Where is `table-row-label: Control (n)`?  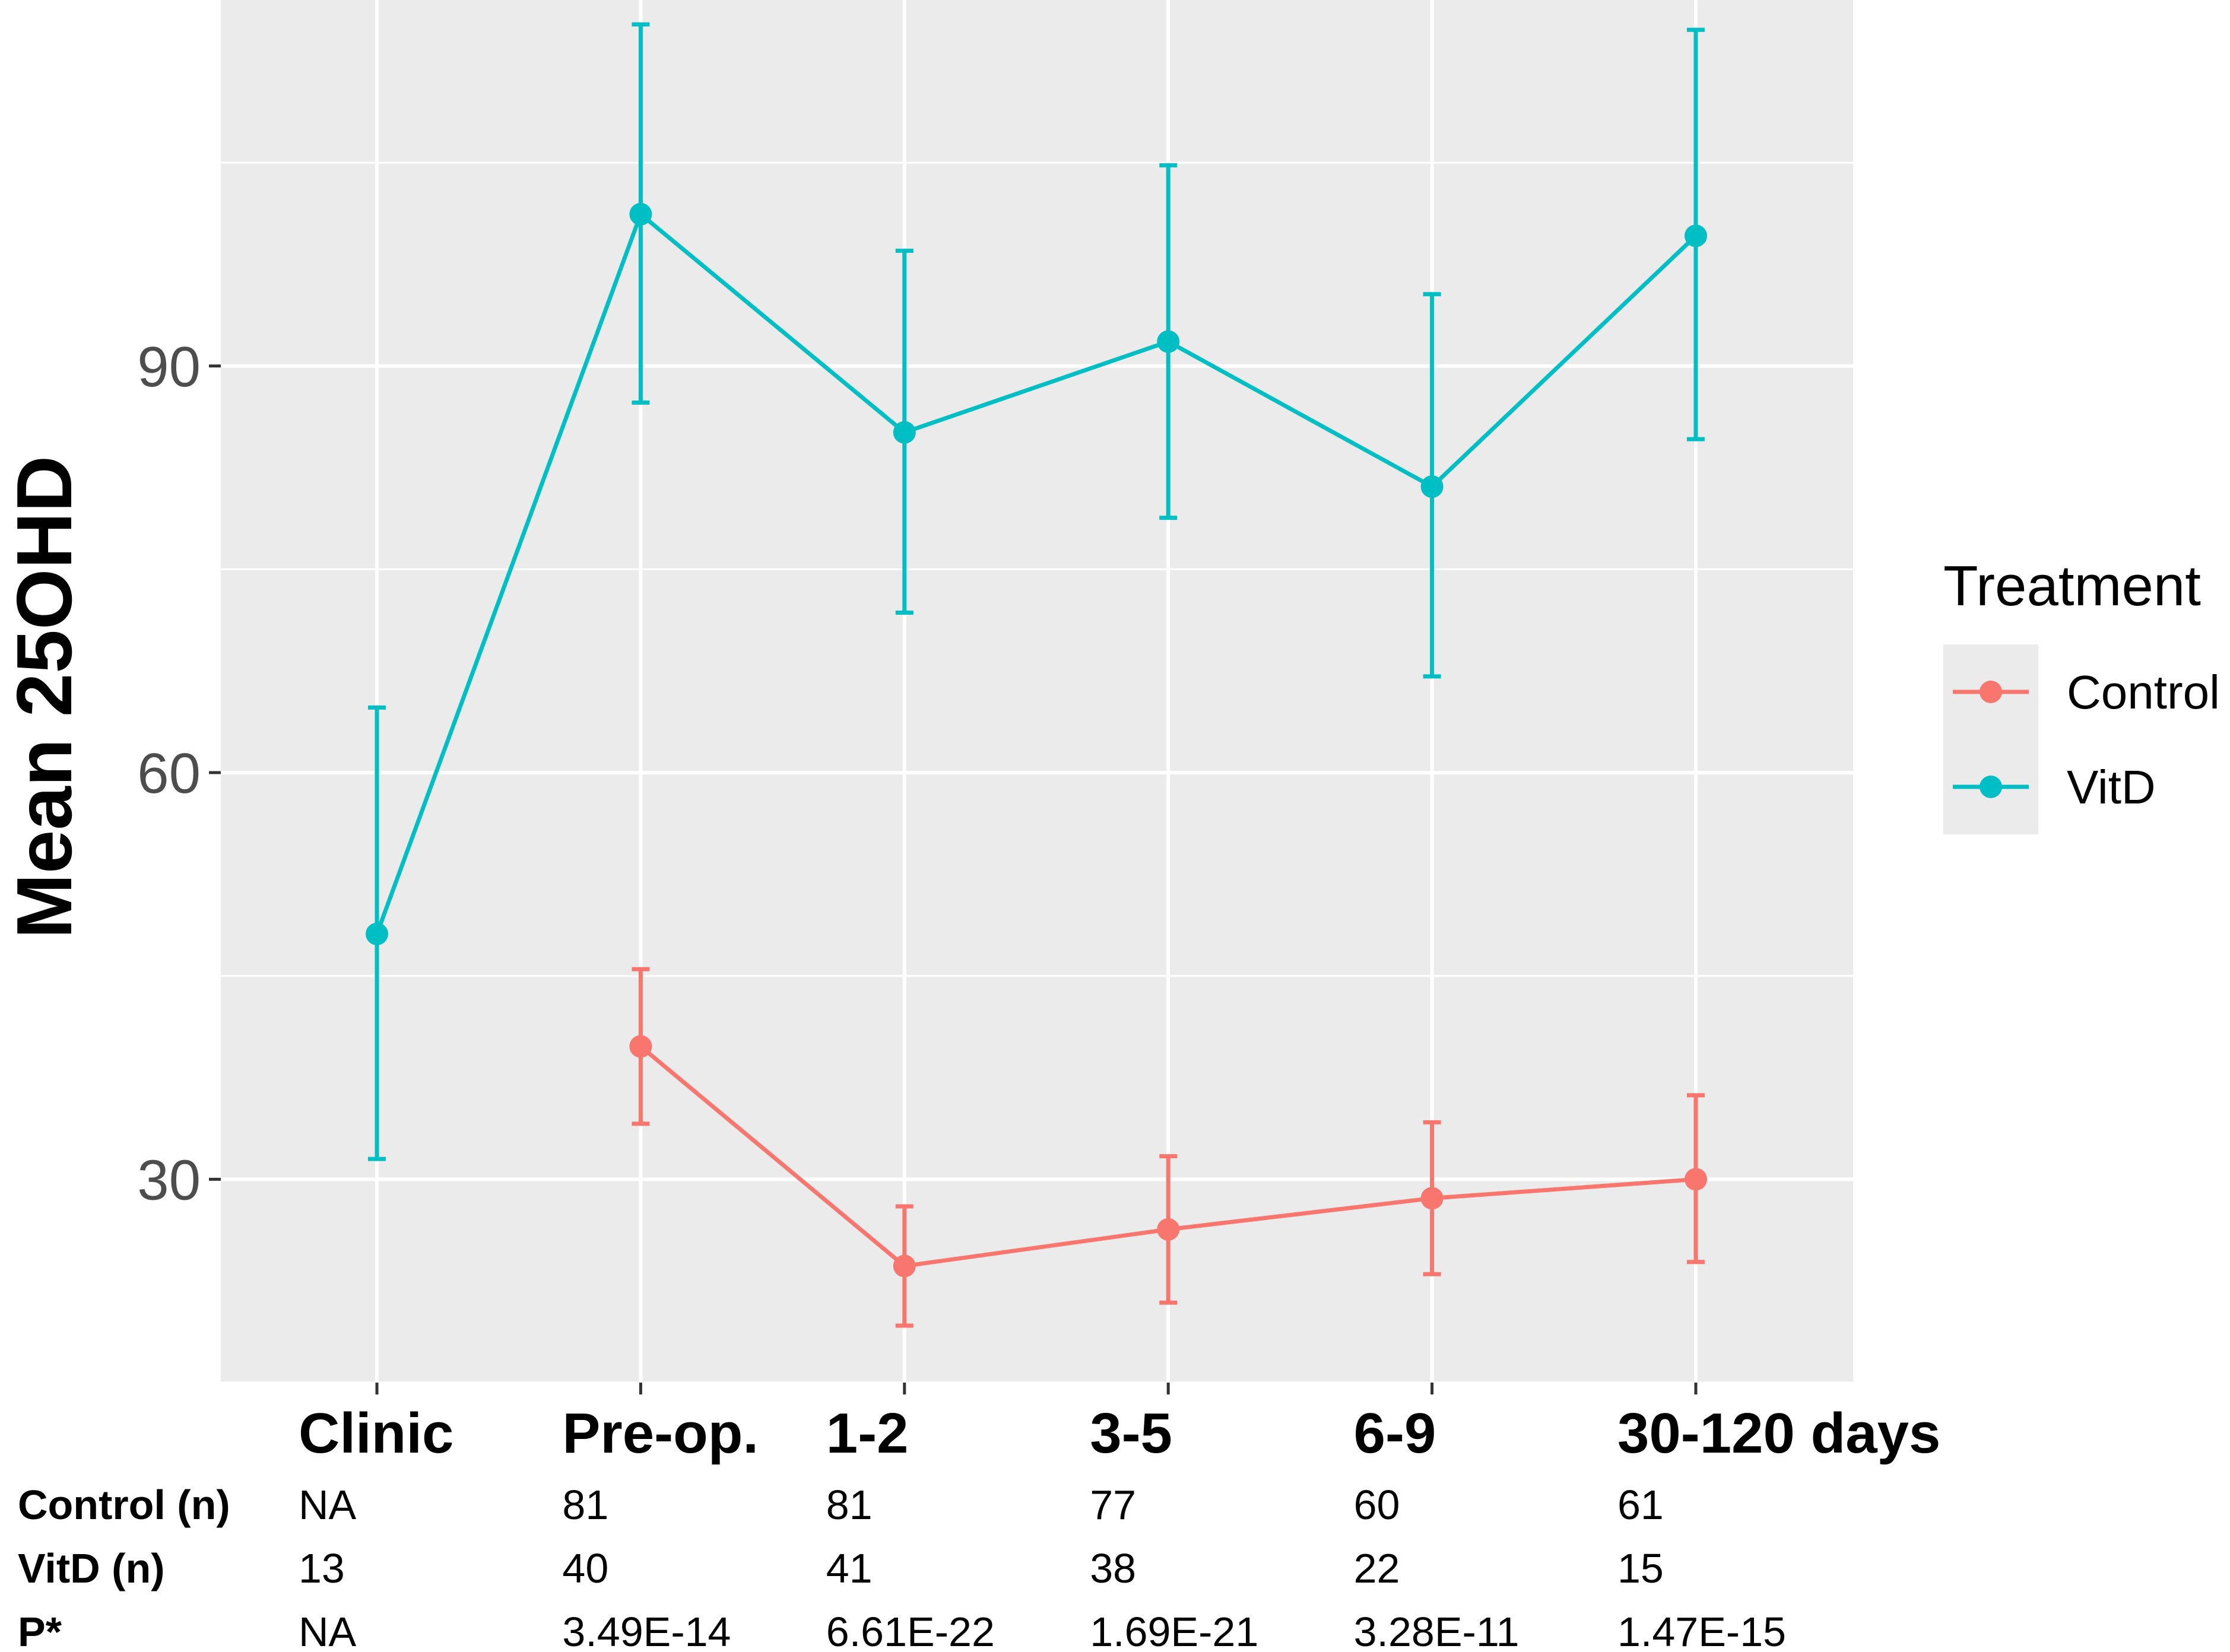 table-row-label: Control (n) is located at coordinates (124, 1505).